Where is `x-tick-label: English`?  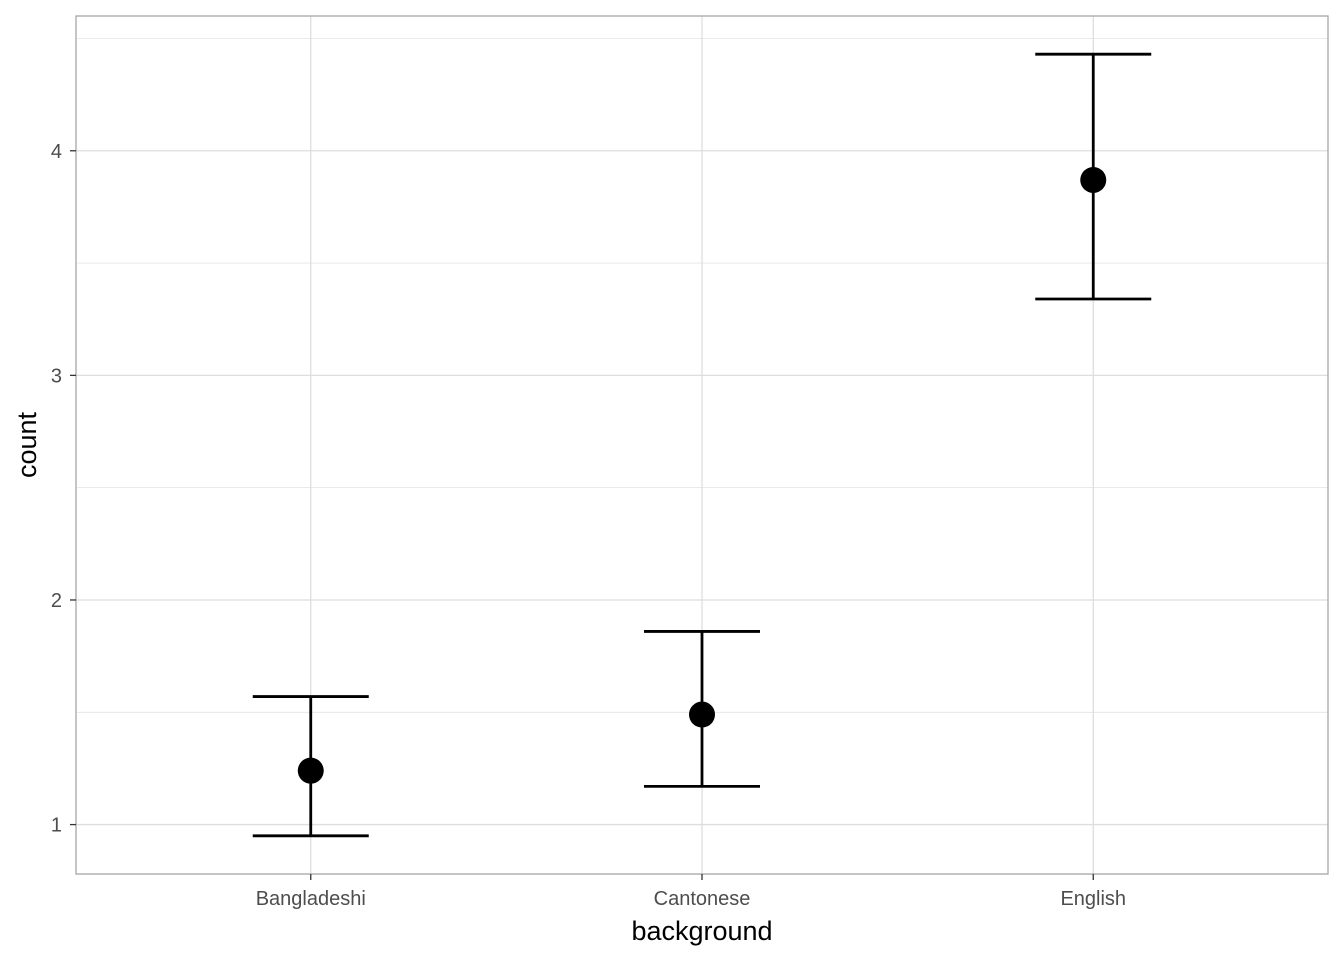 x-tick-label: English is located at coordinates (1093, 899).